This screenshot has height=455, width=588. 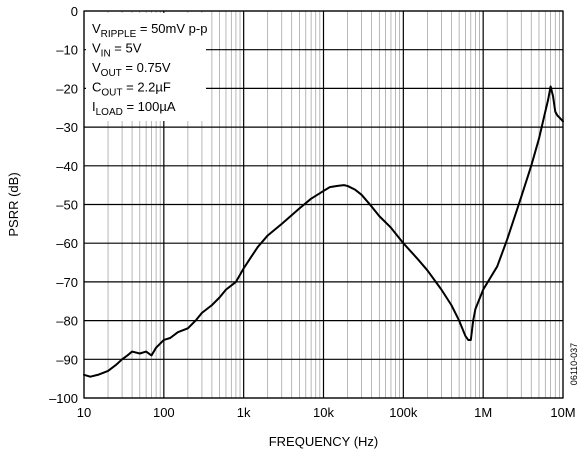 What do you see at coordinates (67, 282) in the screenshot?
I see `y-tick-label: –70` at bounding box center [67, 282].